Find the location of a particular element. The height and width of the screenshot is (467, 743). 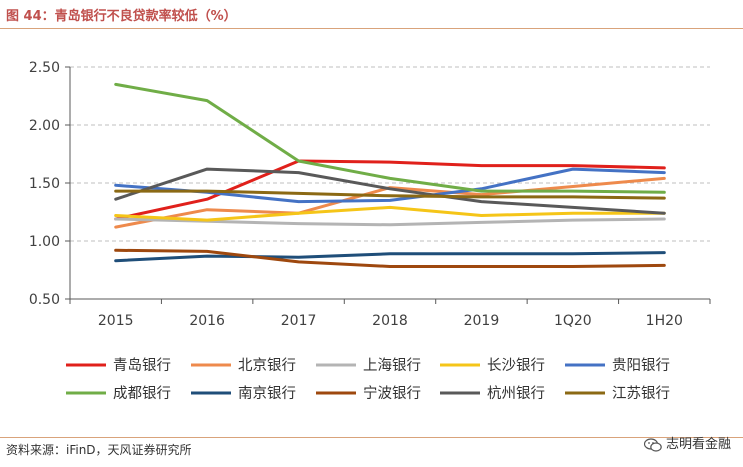

source-note: 资料来源：iFinD，天风证券研究所 is located at coordinates (99, 450).